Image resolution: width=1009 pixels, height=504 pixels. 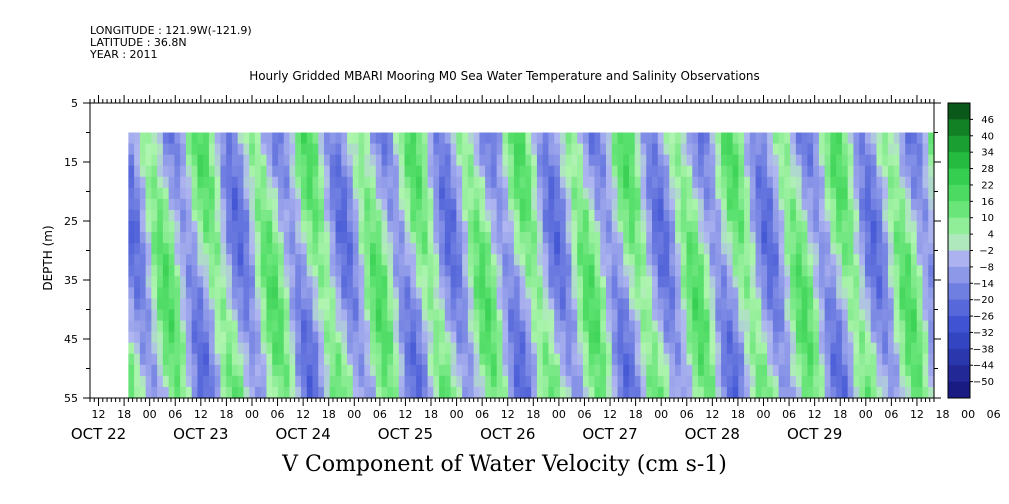 I want to click on x-hour-label: 00, so click(x=866, y=414).